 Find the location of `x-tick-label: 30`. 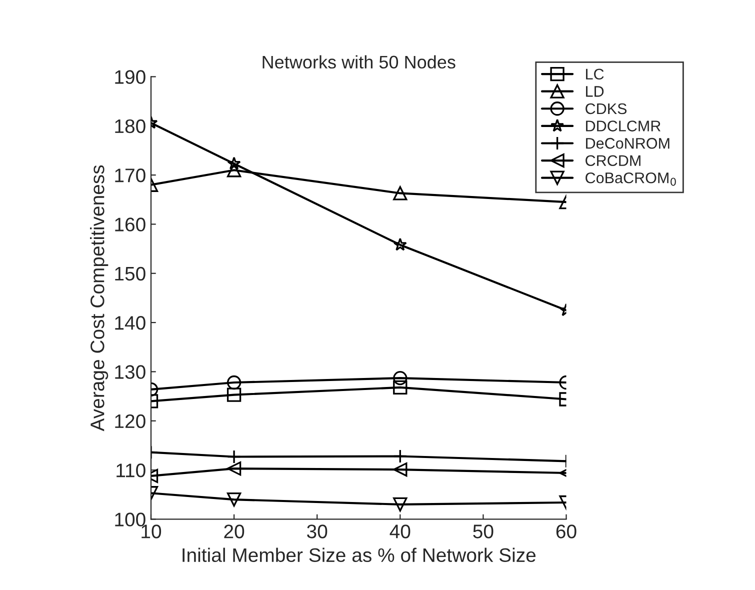

x-tick-label: 30 is located at coordinates (317, 531).